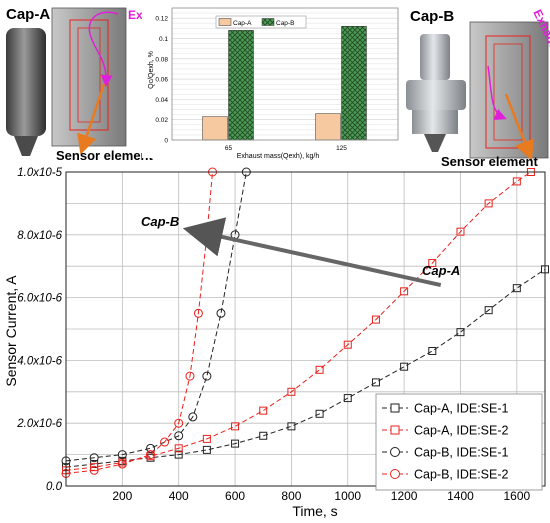 This screenshot has width=550, height=523. Describe the element at coordinates (435, 122) in the screenshot. I see `cap-b-body-low` at that location.